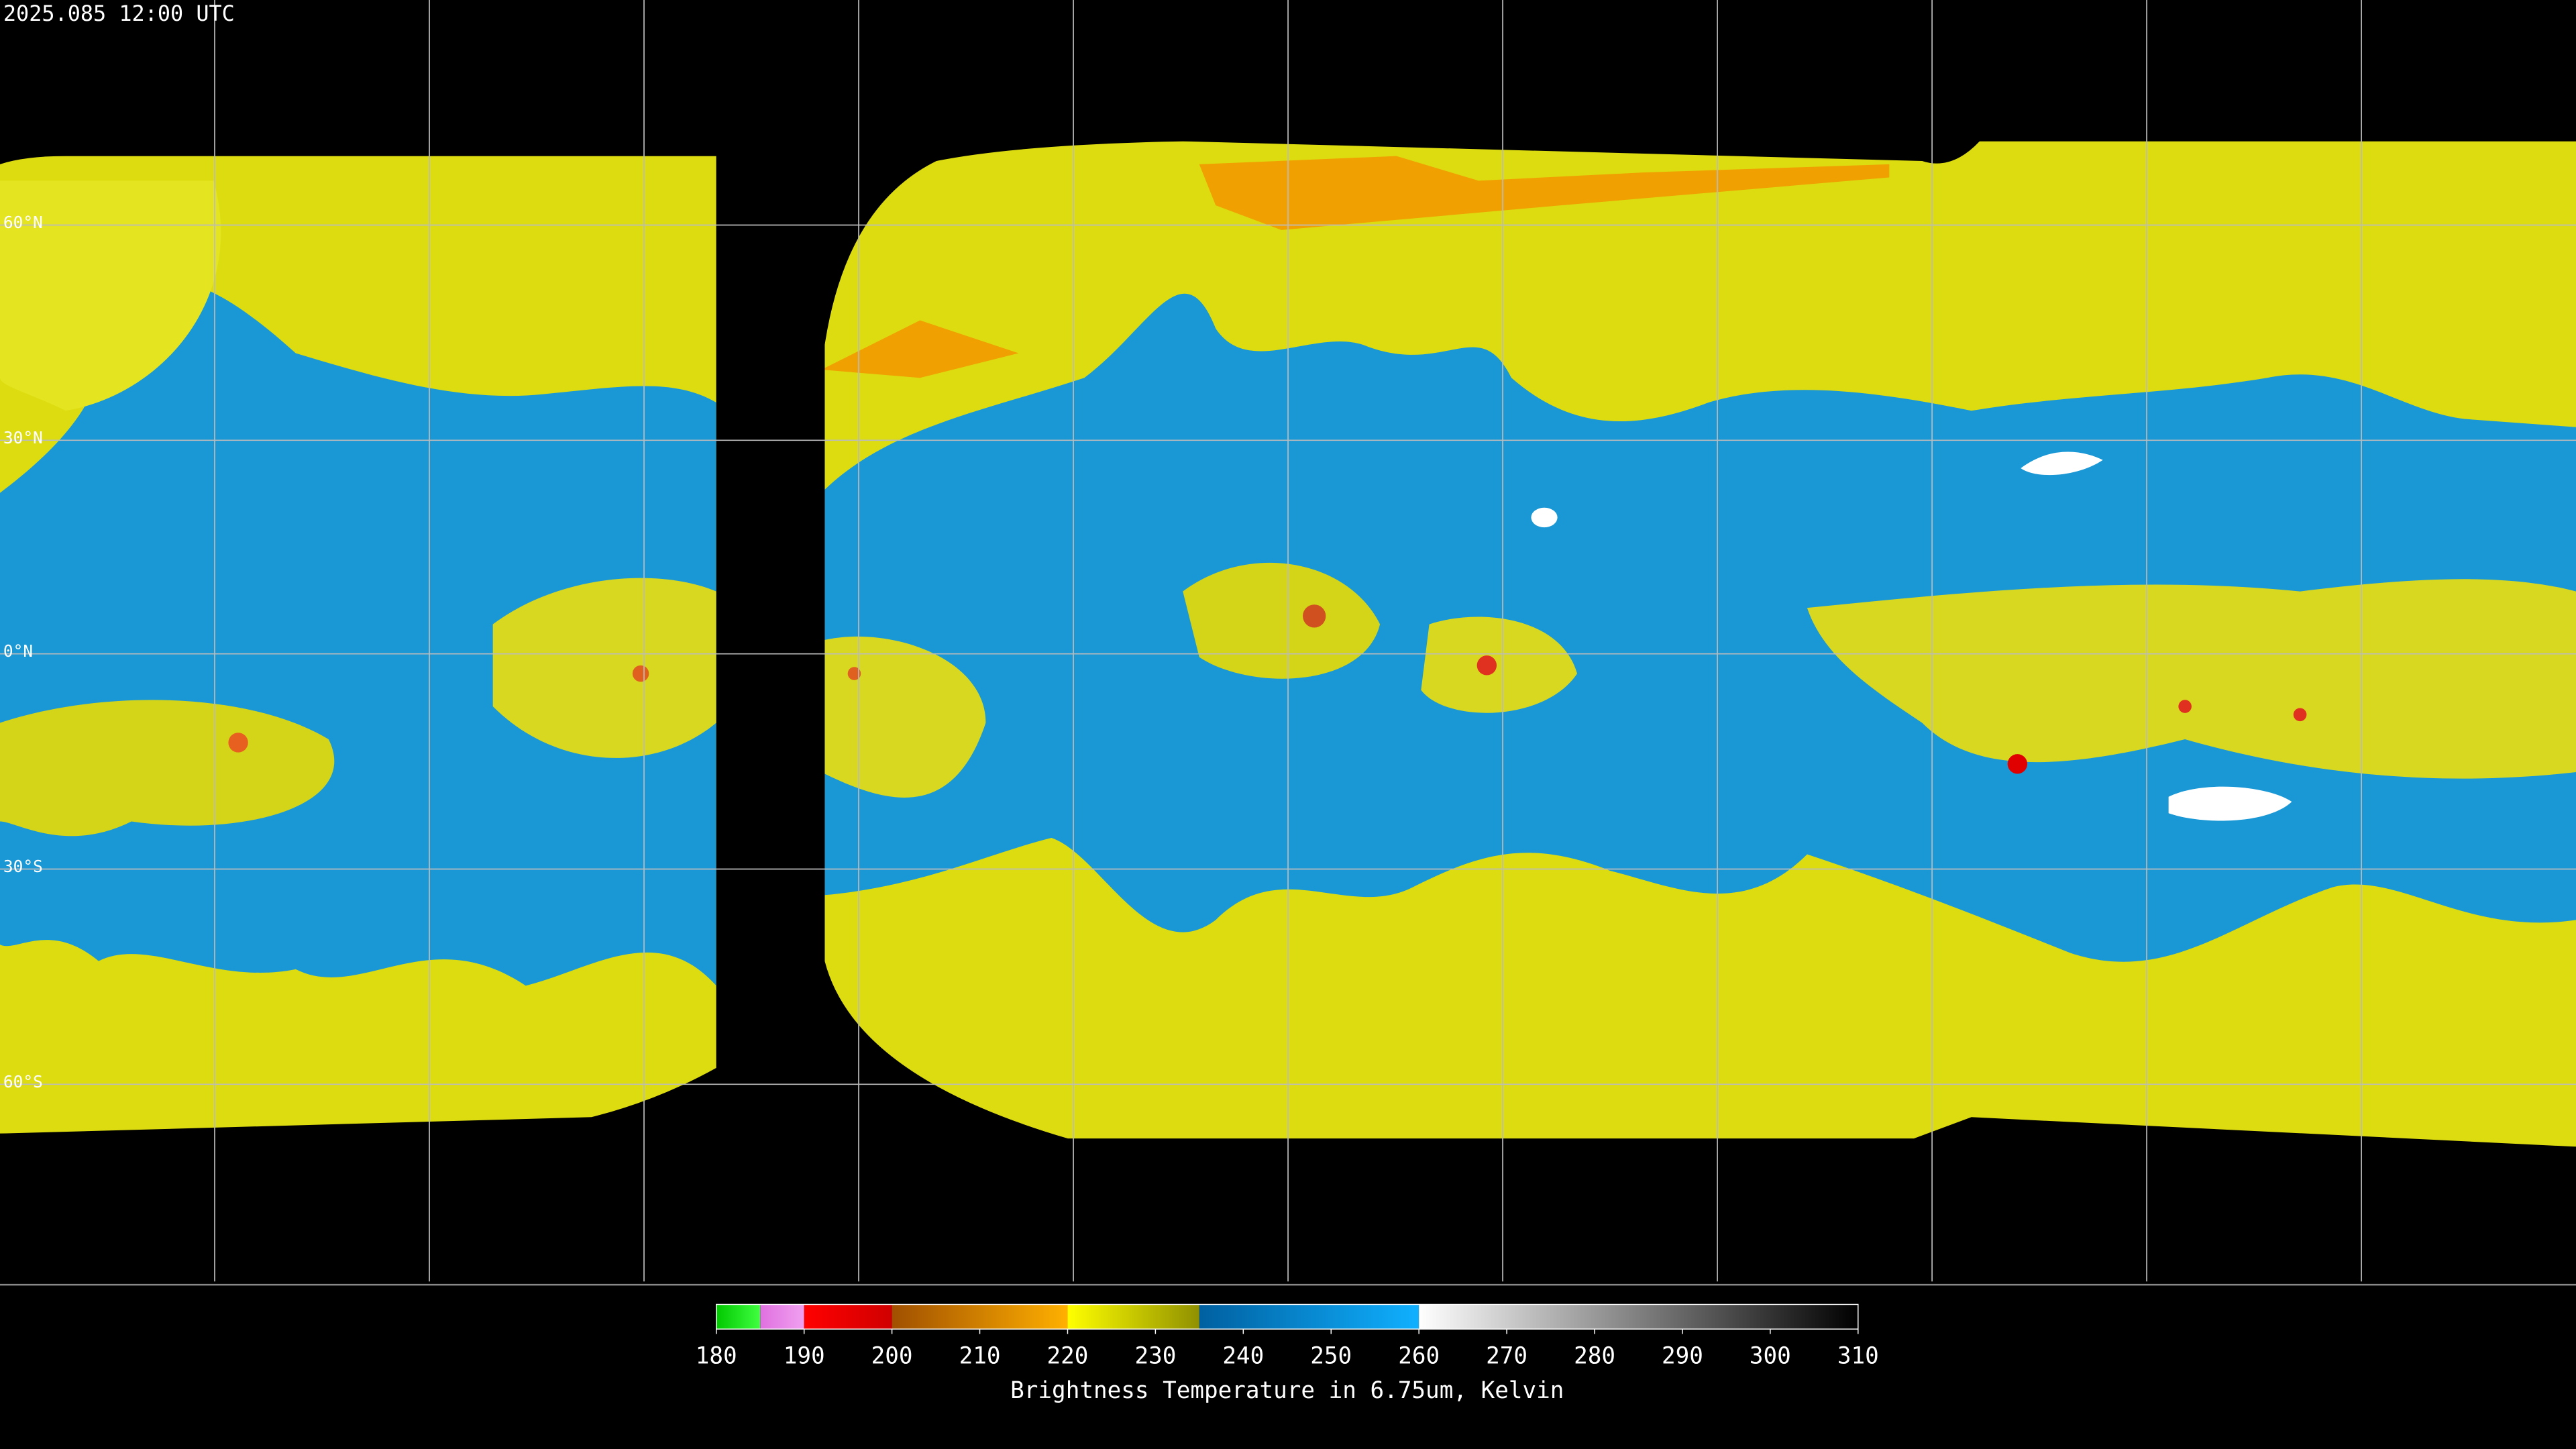  What do you see at coordinates (1682, 1355) in the screenshot?
I see `colorbar-tick-label: 290` at bounding box center [1682, 1355].